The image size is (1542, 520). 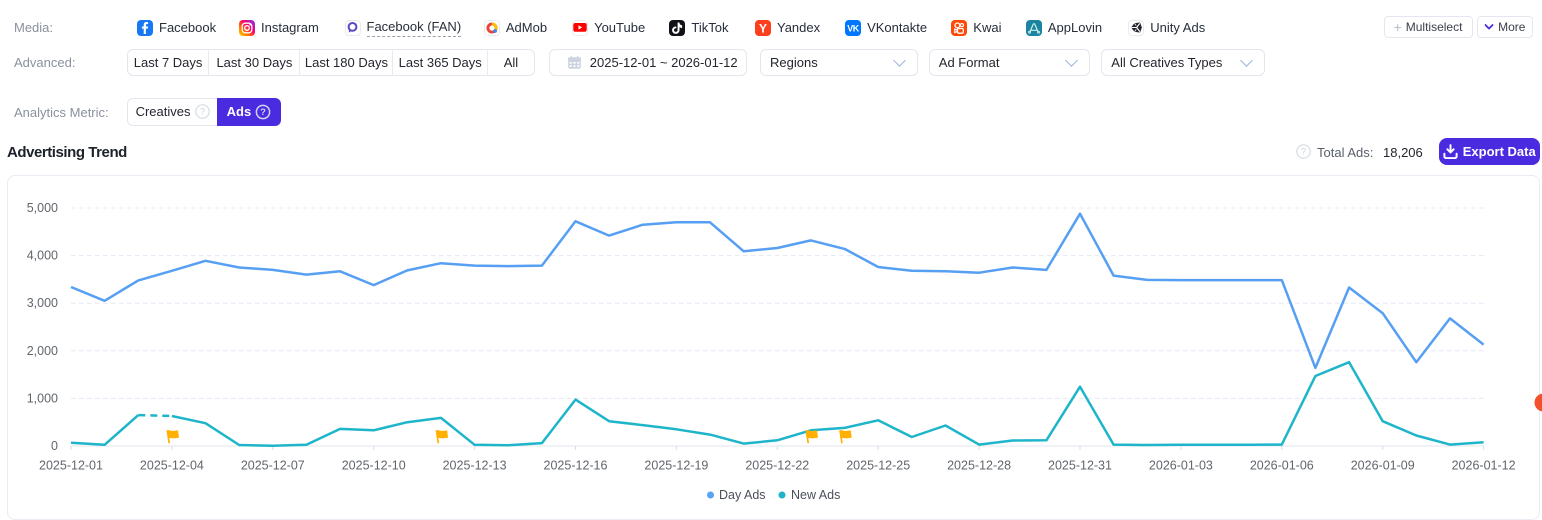 I want to click on svg-text: 2026-01-06, so click(x=1282, y=466).